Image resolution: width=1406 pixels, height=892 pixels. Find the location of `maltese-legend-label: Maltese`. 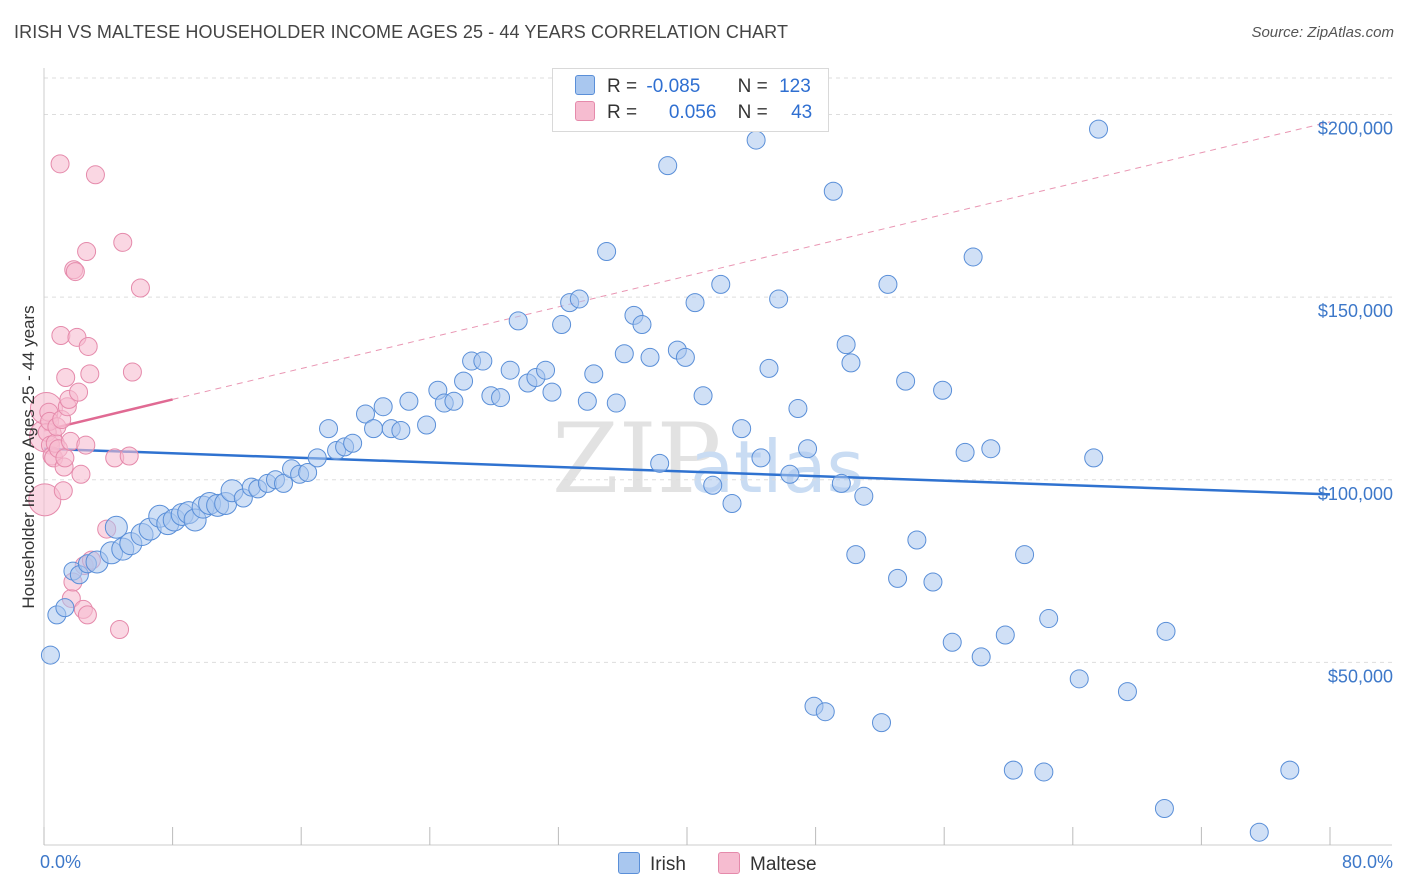

maltese-legend-label: Maltese is located at coordinates (783, 864).